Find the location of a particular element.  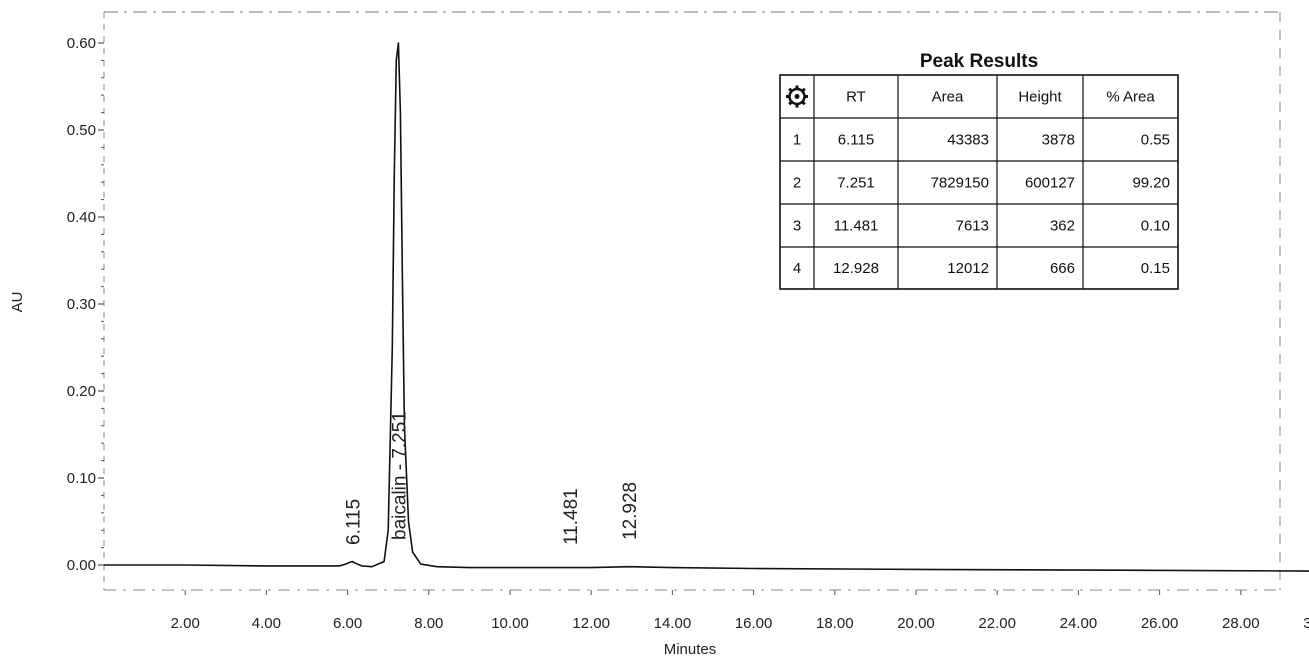

y-tick-label: 0.00 is located at coordinates (81, 565).